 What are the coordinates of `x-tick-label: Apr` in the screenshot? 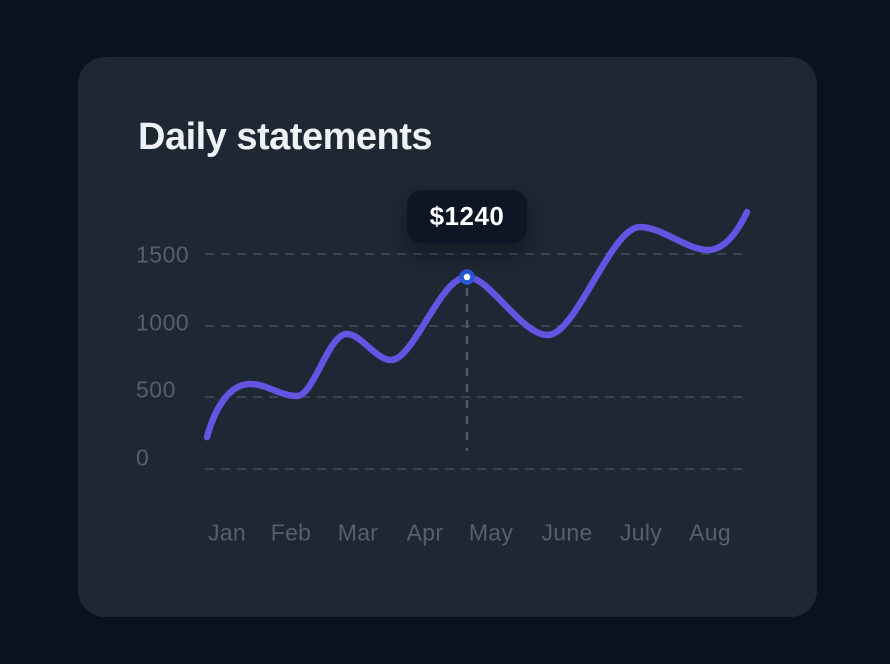 It's located at (425, 532).